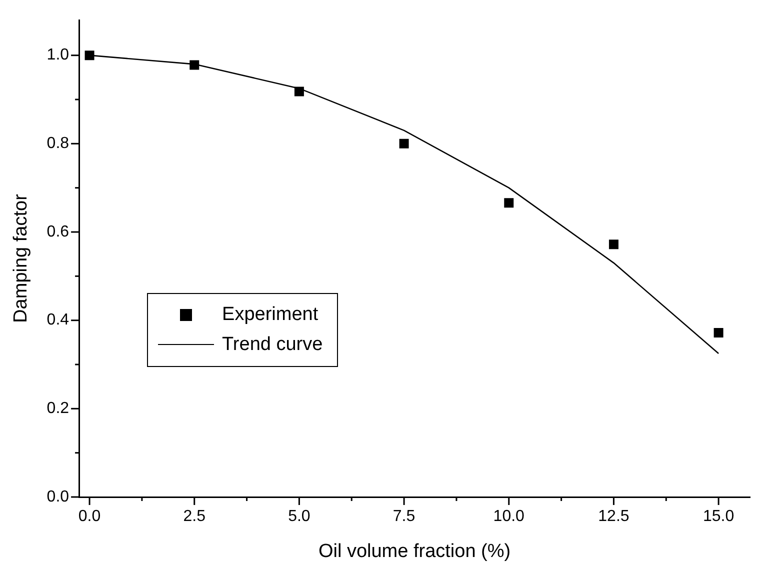  Describe the element at coordinates (21, 258) in the screenshot. I see `y-axis-title: Damping factor` at that location.